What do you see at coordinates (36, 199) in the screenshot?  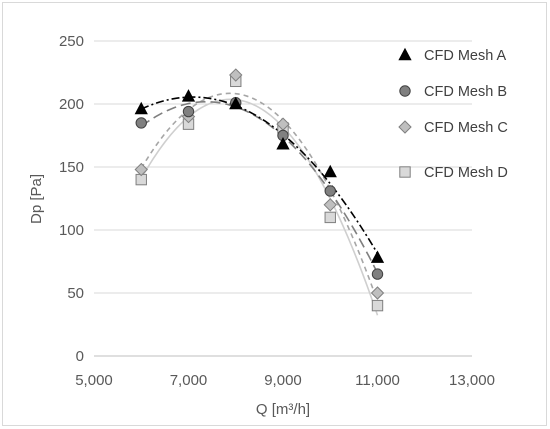 I see `y-axis-title: Dp [Pa]` at bounding box center [36, 199].